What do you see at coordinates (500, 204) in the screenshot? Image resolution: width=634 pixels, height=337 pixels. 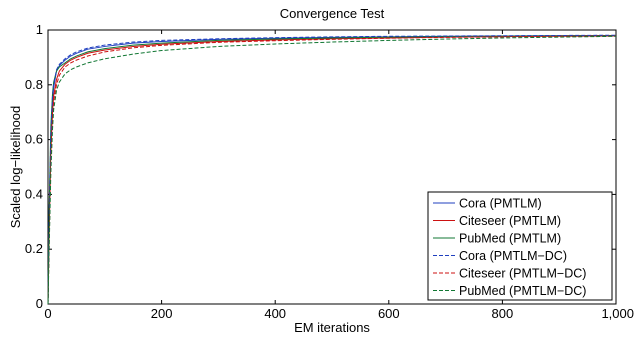 I see `legend-label: Cora (PMTLM)` at bounding box center [500, 204].